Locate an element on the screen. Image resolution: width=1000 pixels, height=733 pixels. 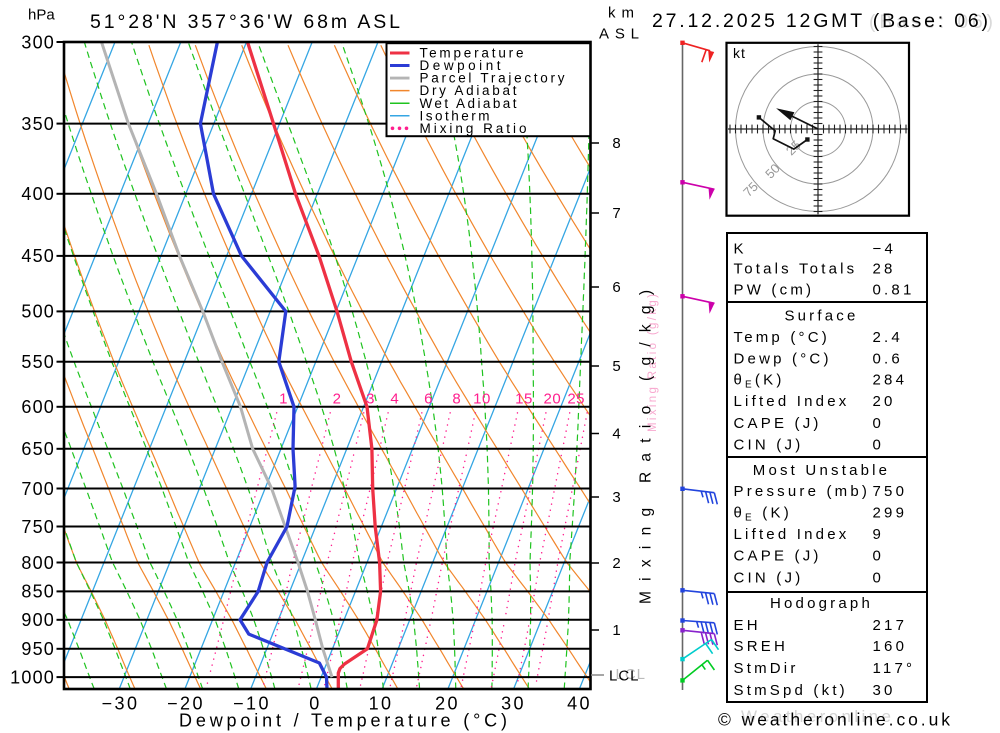
svg-text: 40 is located at coordinates (579, 704).